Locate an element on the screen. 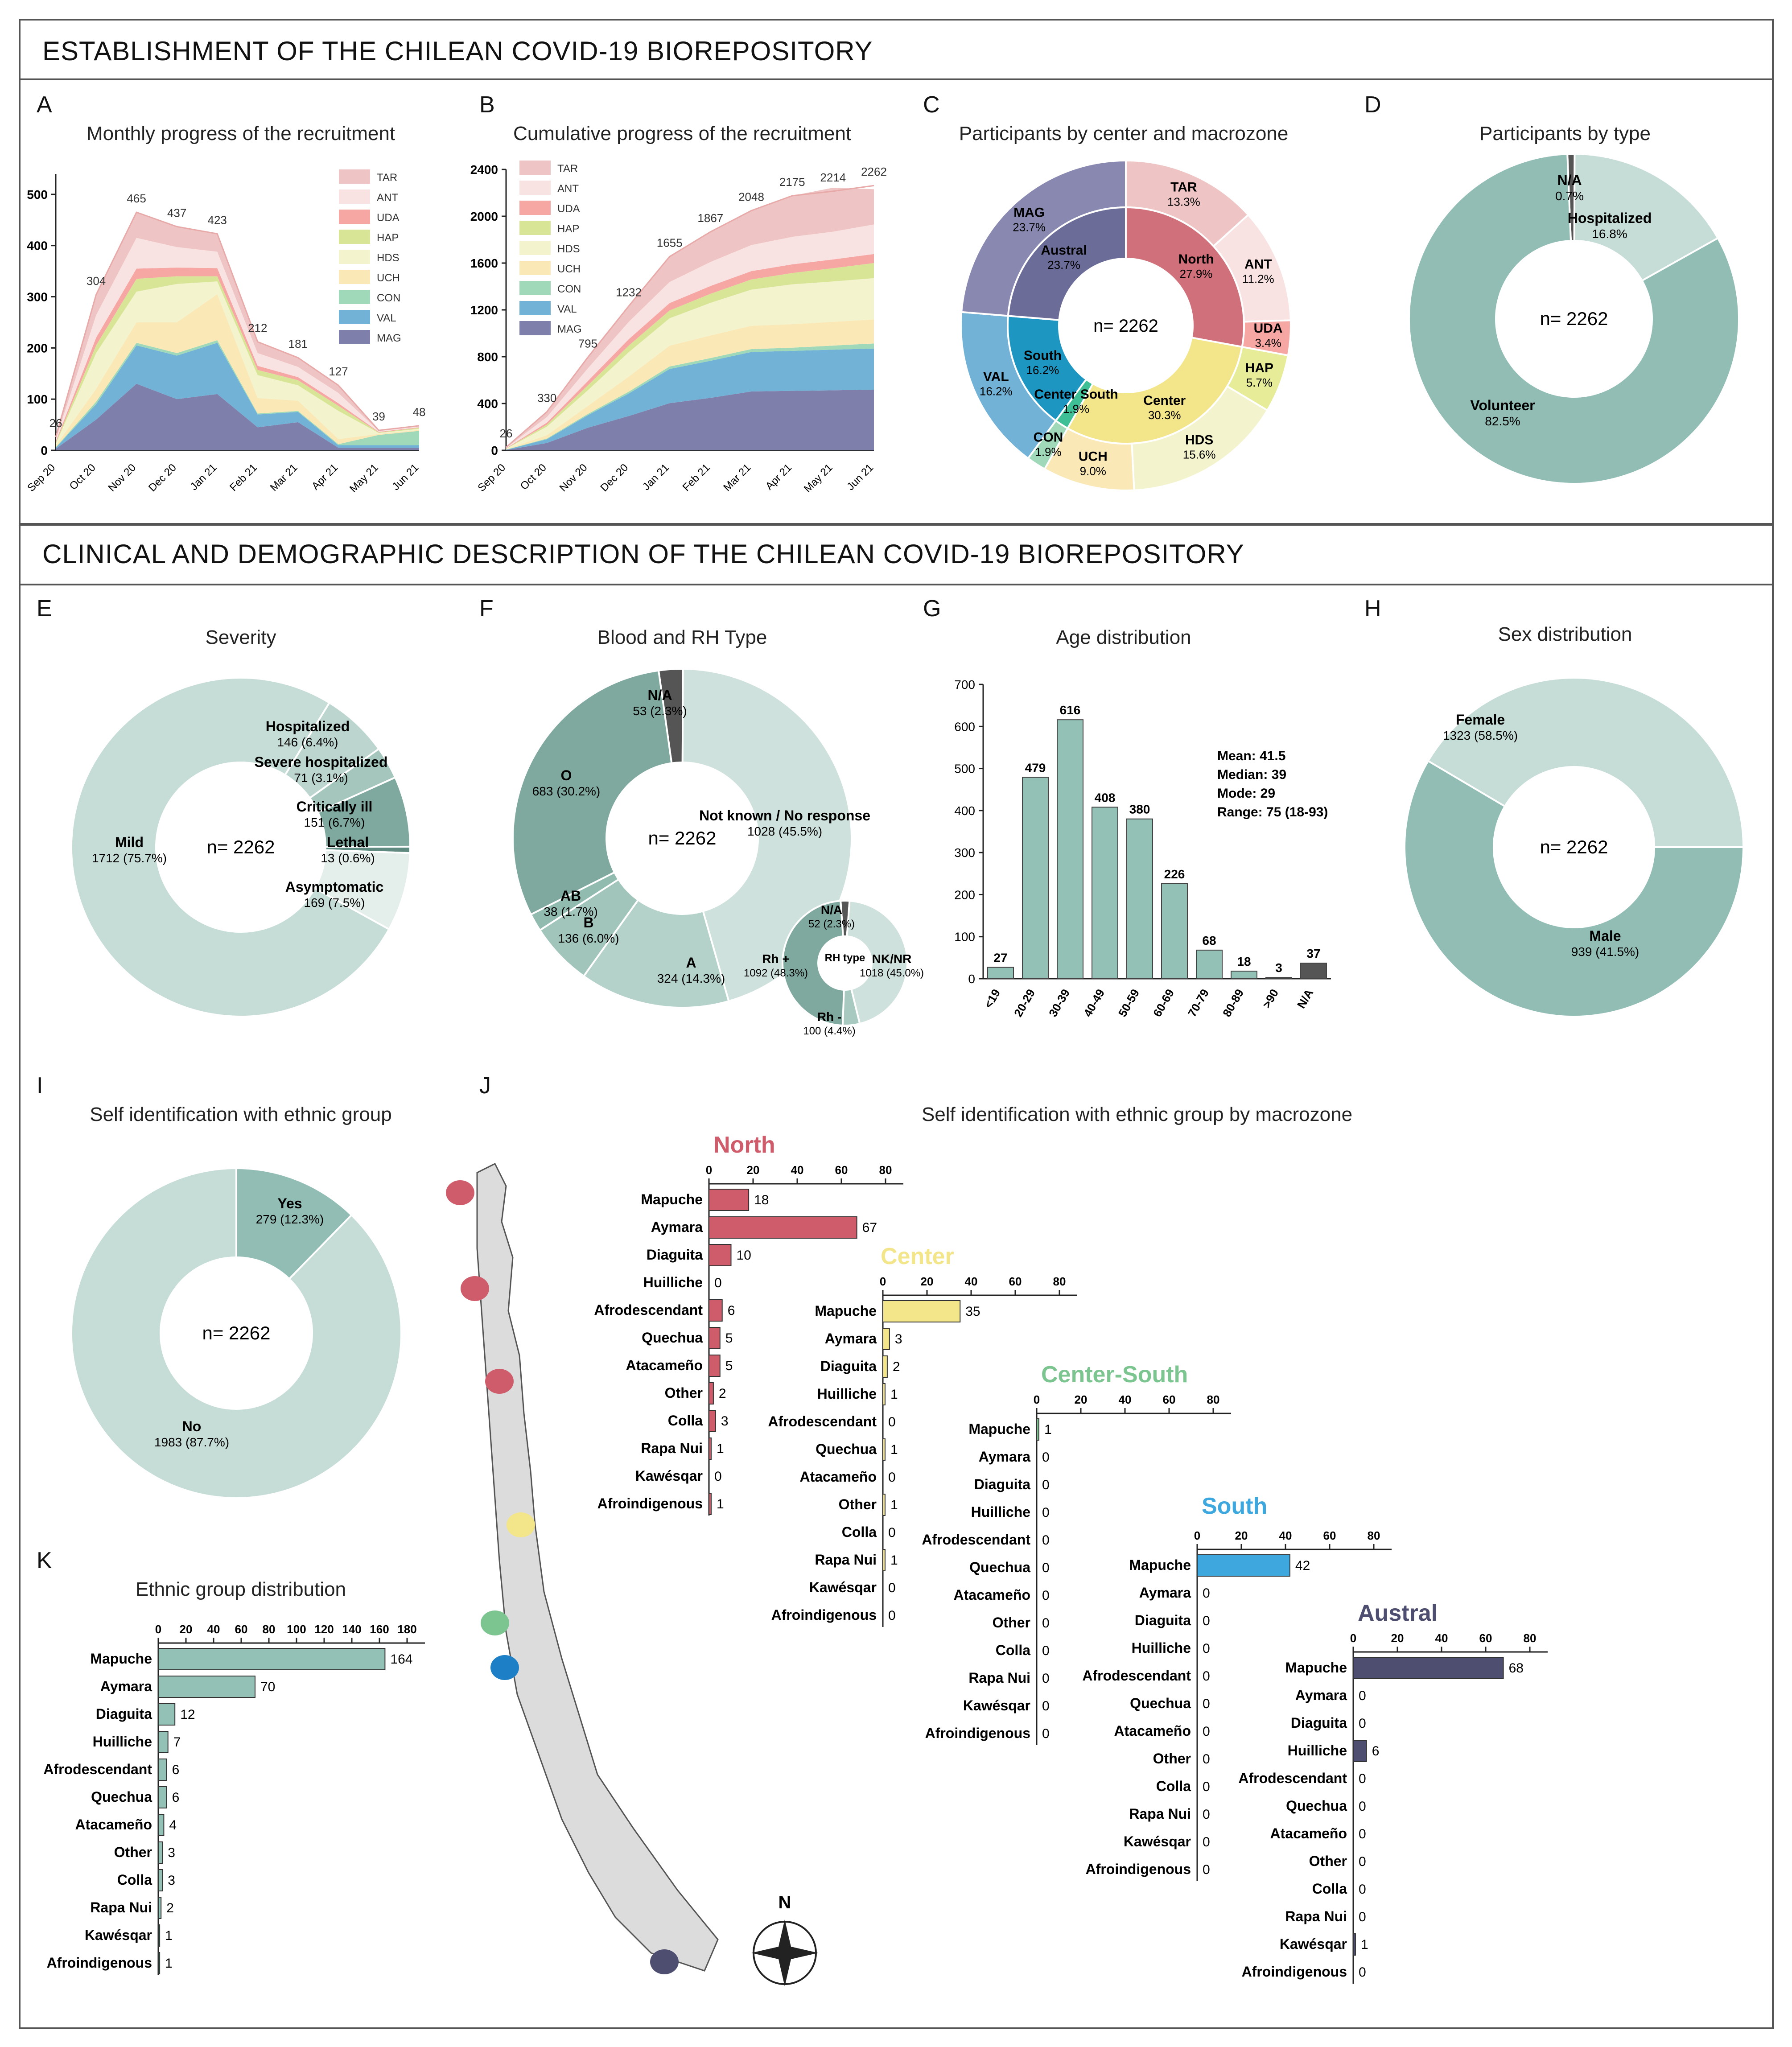  zone-center-south-x-tick-label: 0 is located at coordinates (1037, 1399).